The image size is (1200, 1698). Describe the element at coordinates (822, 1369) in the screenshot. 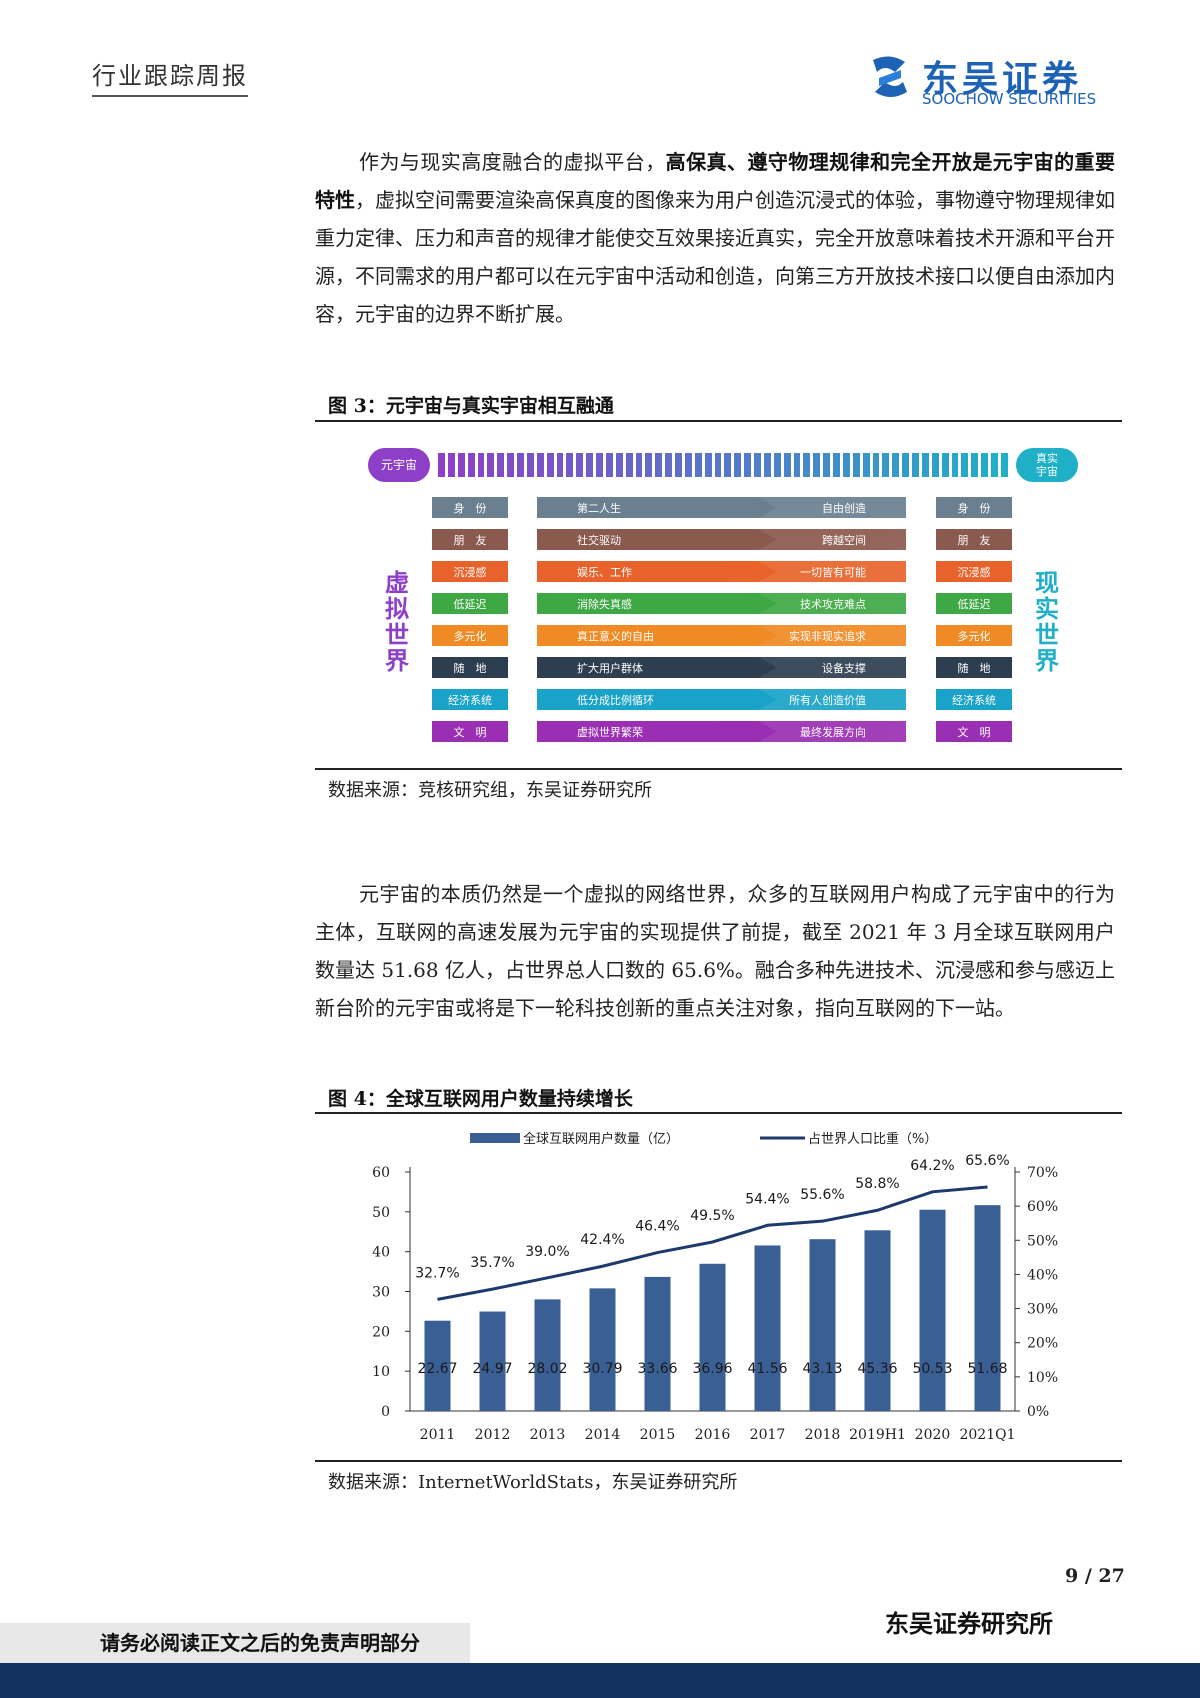

I see `bar-value-label: 43.13` at that location.